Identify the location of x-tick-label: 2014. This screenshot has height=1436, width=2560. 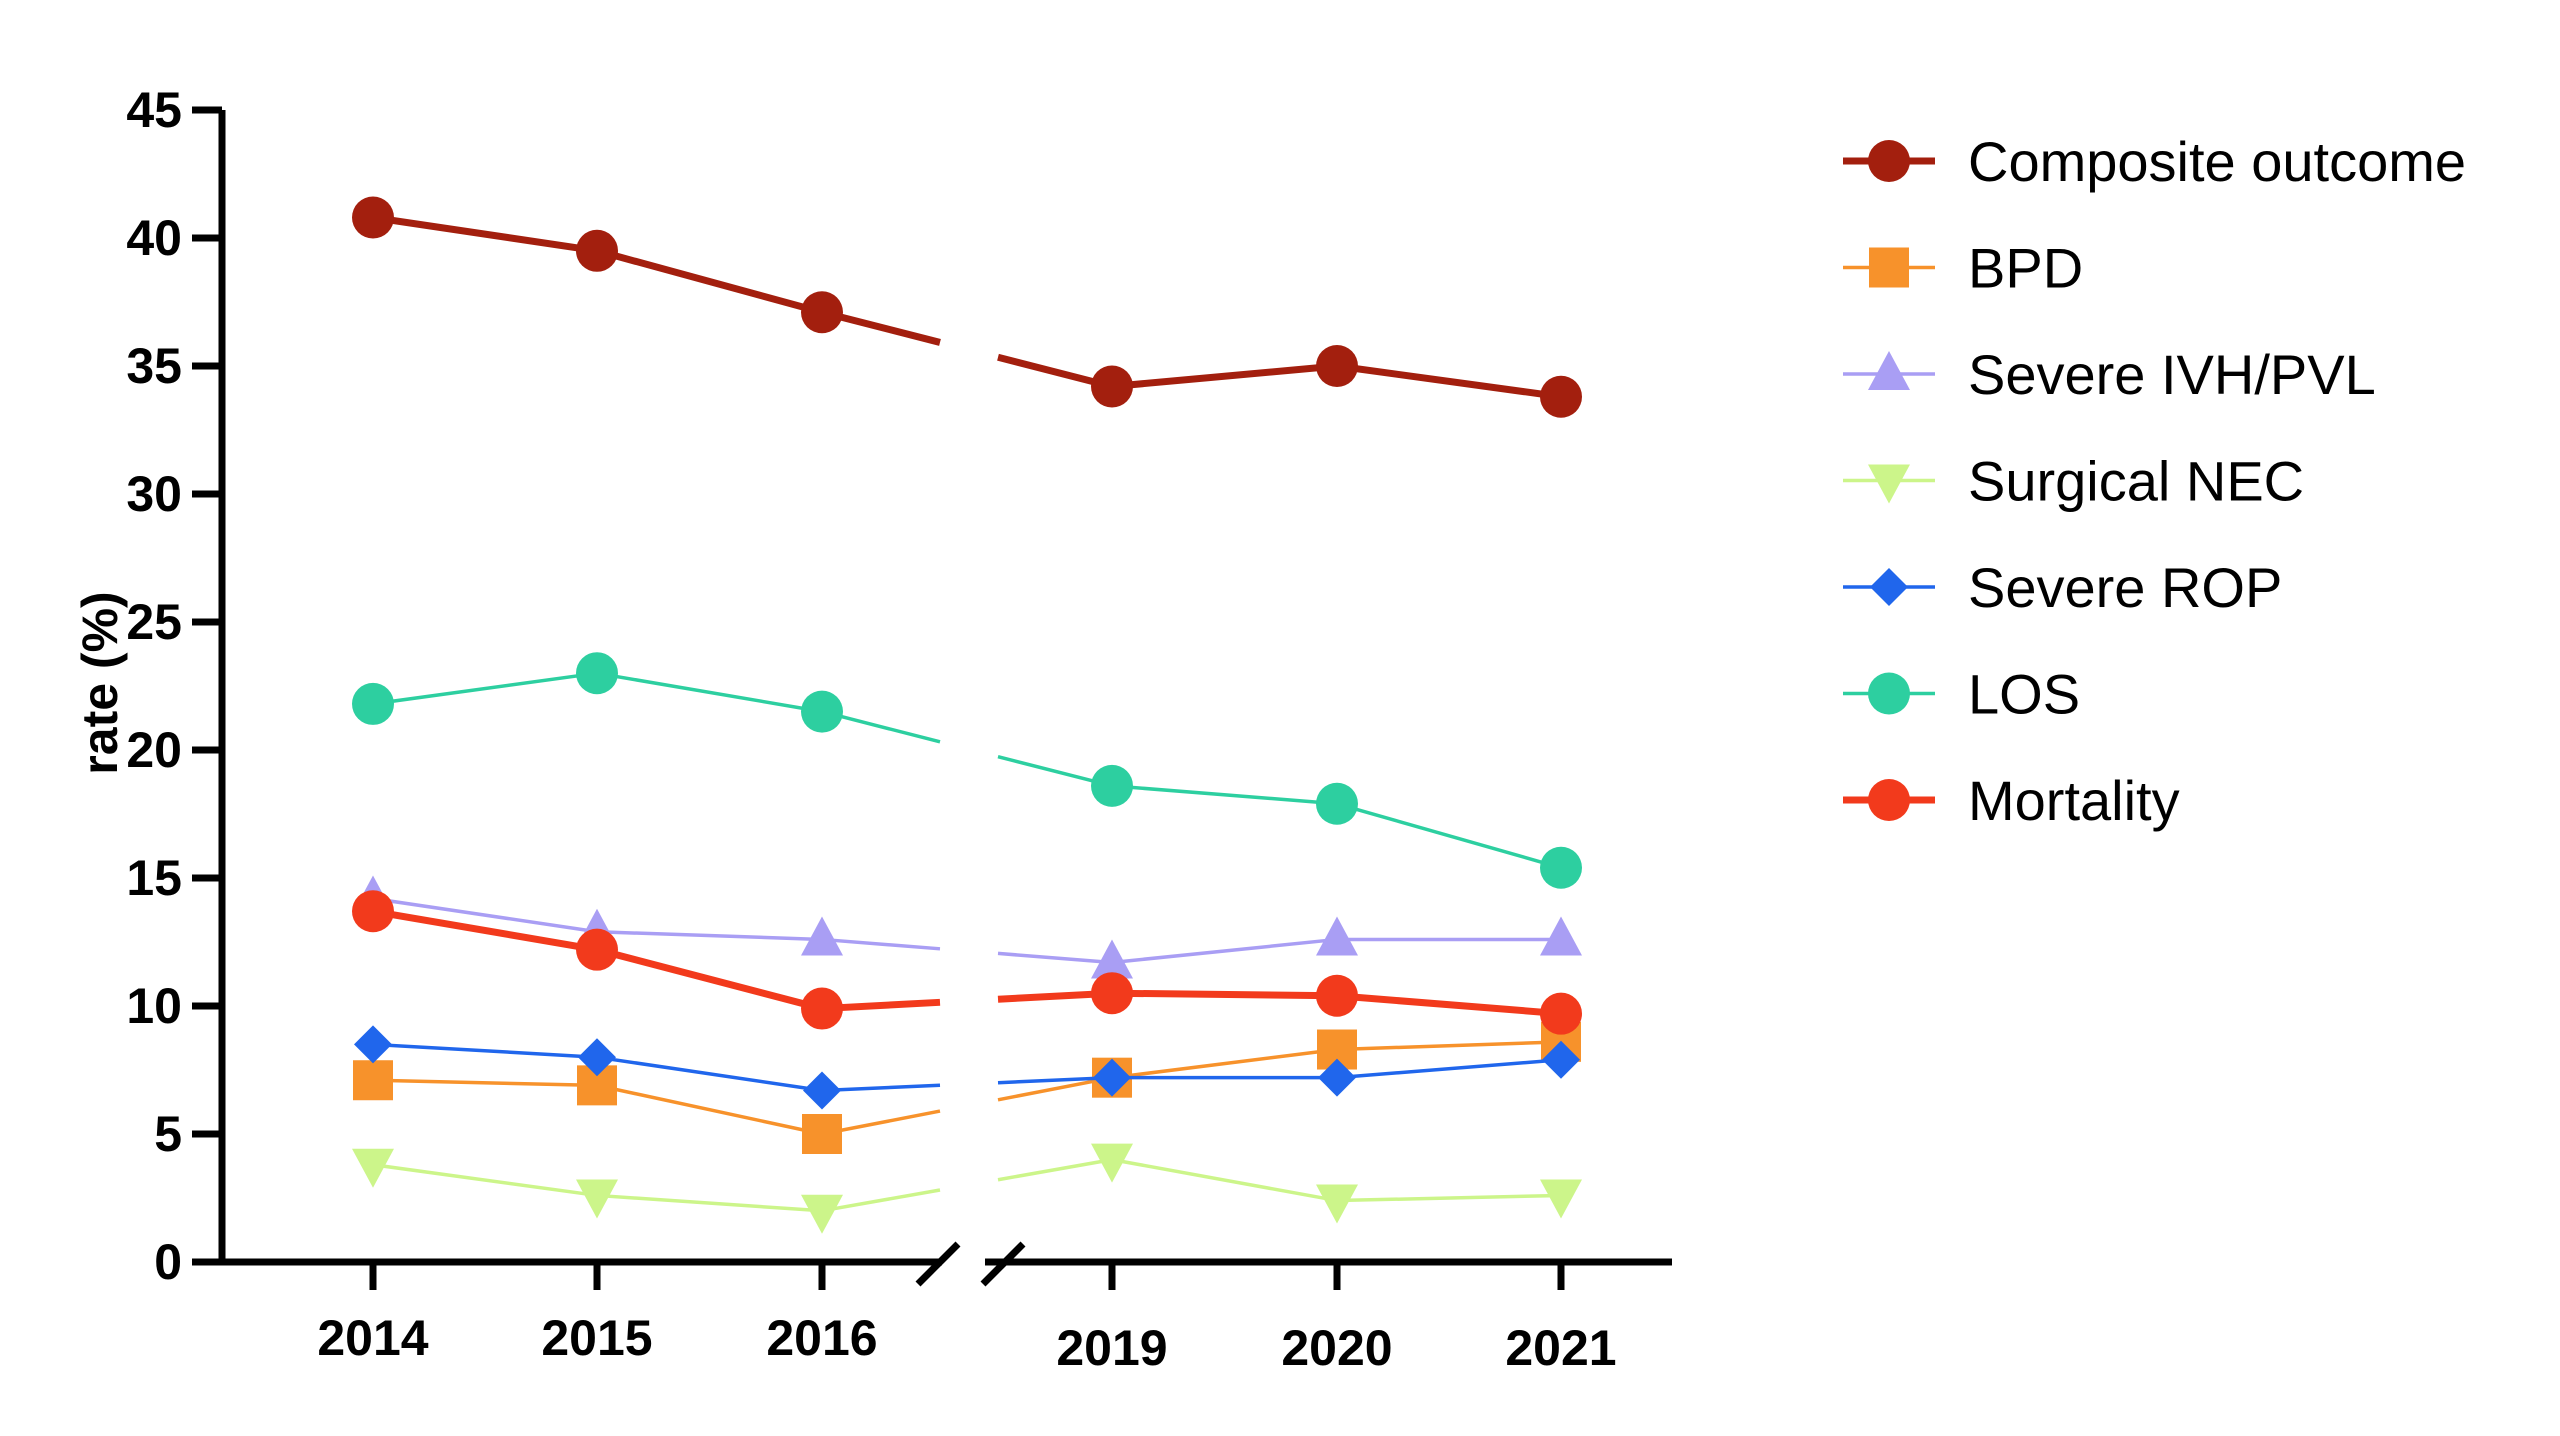
(372, 1338).